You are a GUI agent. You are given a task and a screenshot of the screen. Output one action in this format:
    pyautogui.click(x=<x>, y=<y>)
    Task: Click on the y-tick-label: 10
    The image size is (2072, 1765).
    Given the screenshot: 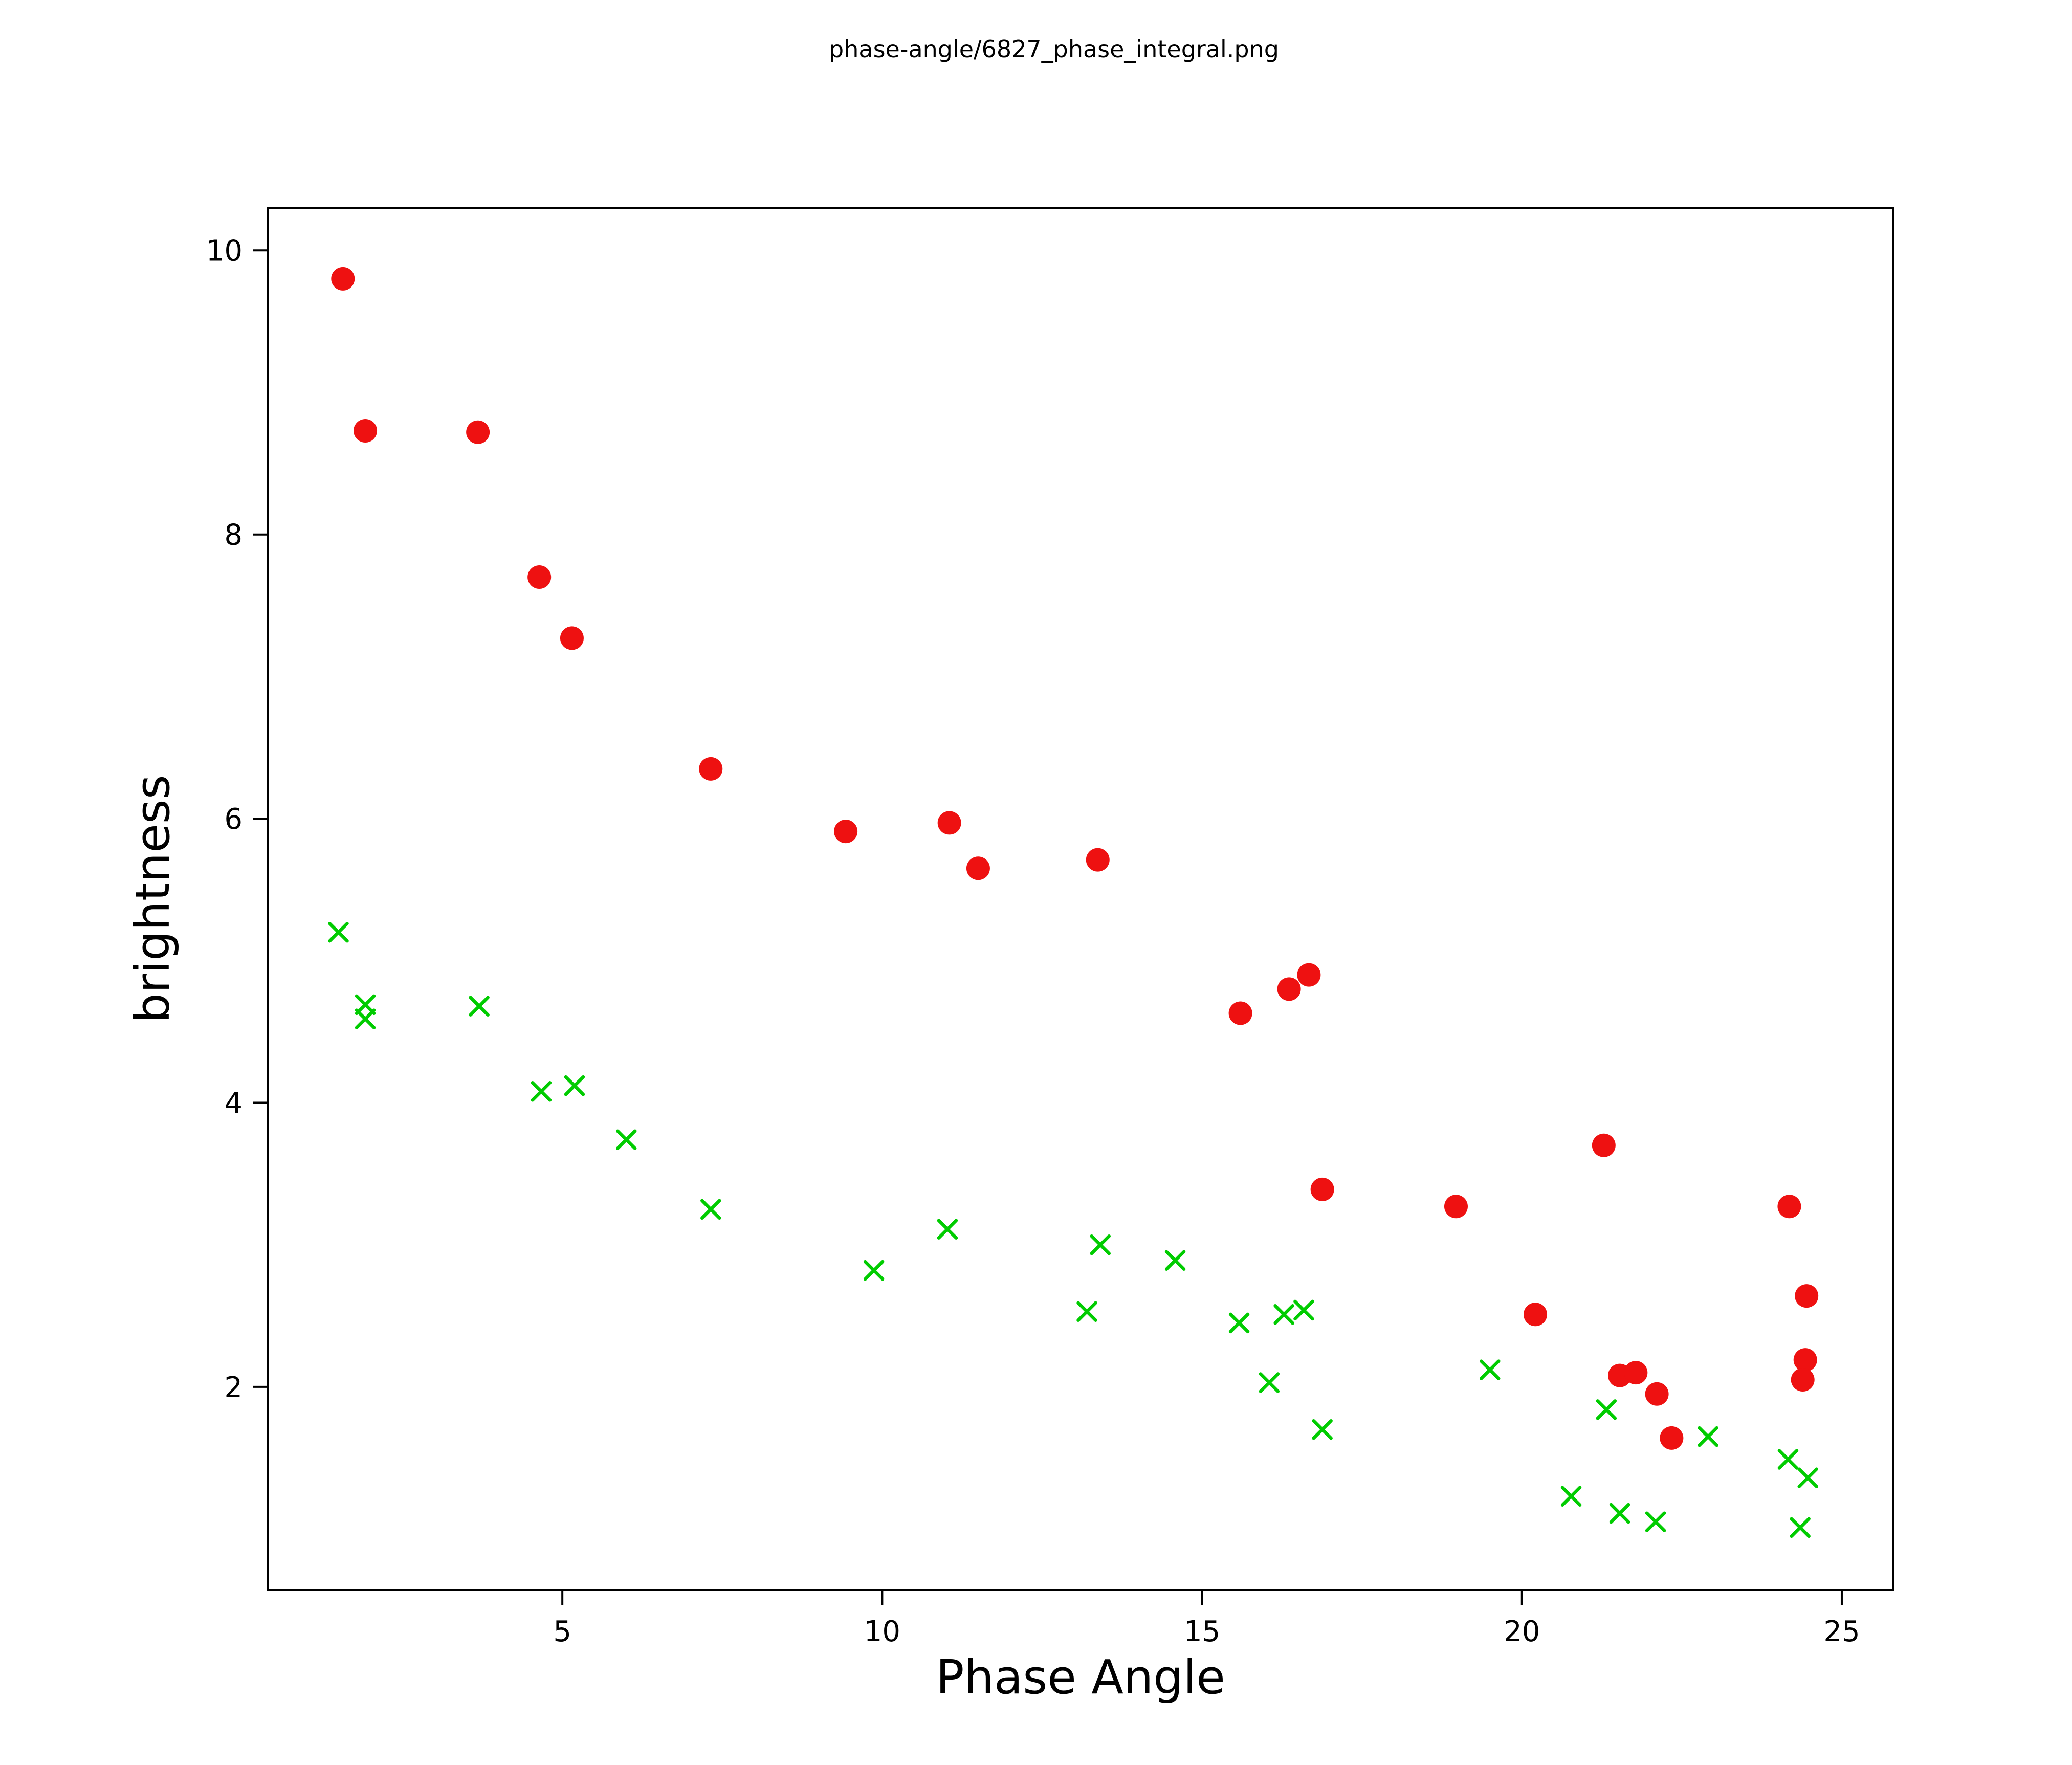 What is the action you would take?
    pyautogui.click(x=224, y=251)
    